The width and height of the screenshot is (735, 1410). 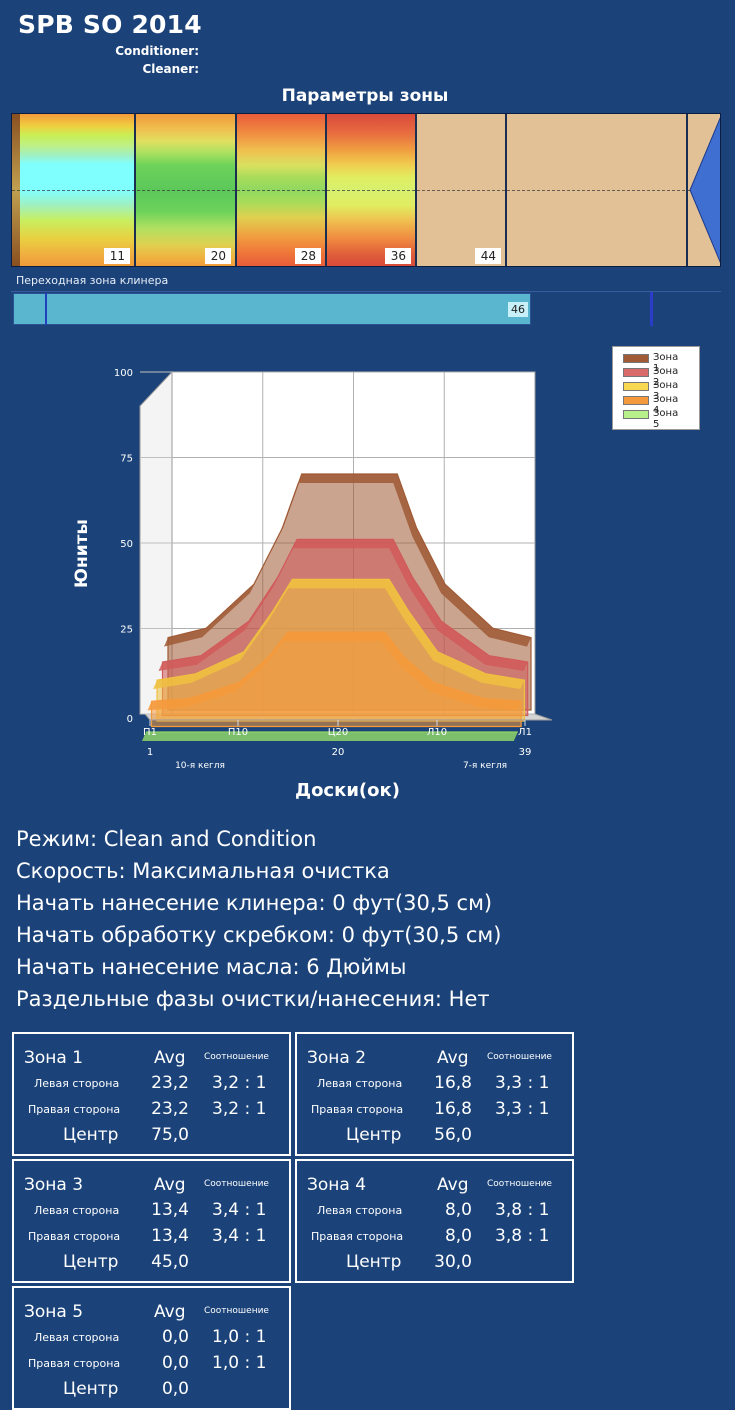 I want to click on y-tick-label: 100, so click(x=123, y=373).